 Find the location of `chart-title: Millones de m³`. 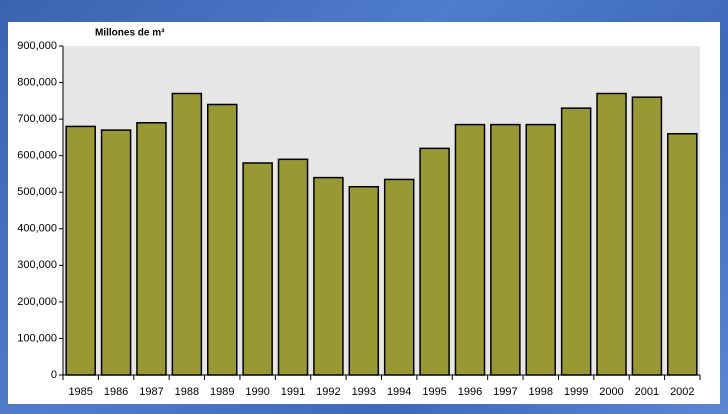

chart-title: Millones de m³ is located at coordinates (130, 33).